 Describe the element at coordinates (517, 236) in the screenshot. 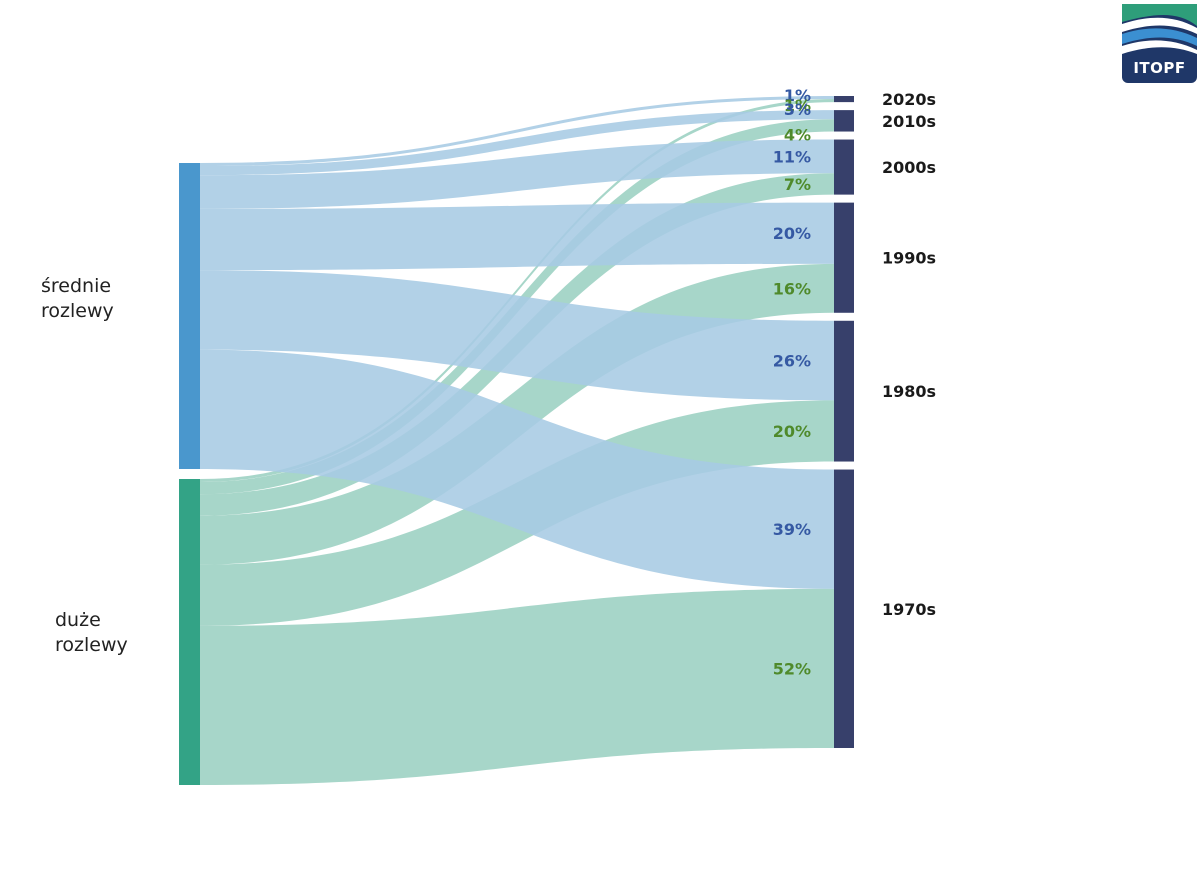

I see `flow-medium-1990s` at that location.